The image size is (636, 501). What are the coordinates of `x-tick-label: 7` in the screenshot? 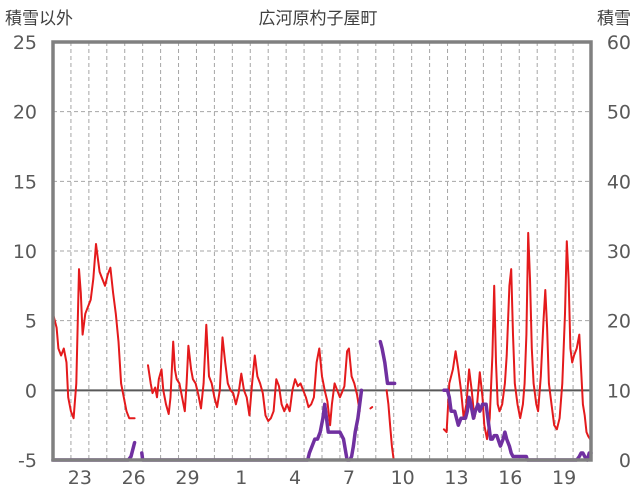 It's located at (349, 478).